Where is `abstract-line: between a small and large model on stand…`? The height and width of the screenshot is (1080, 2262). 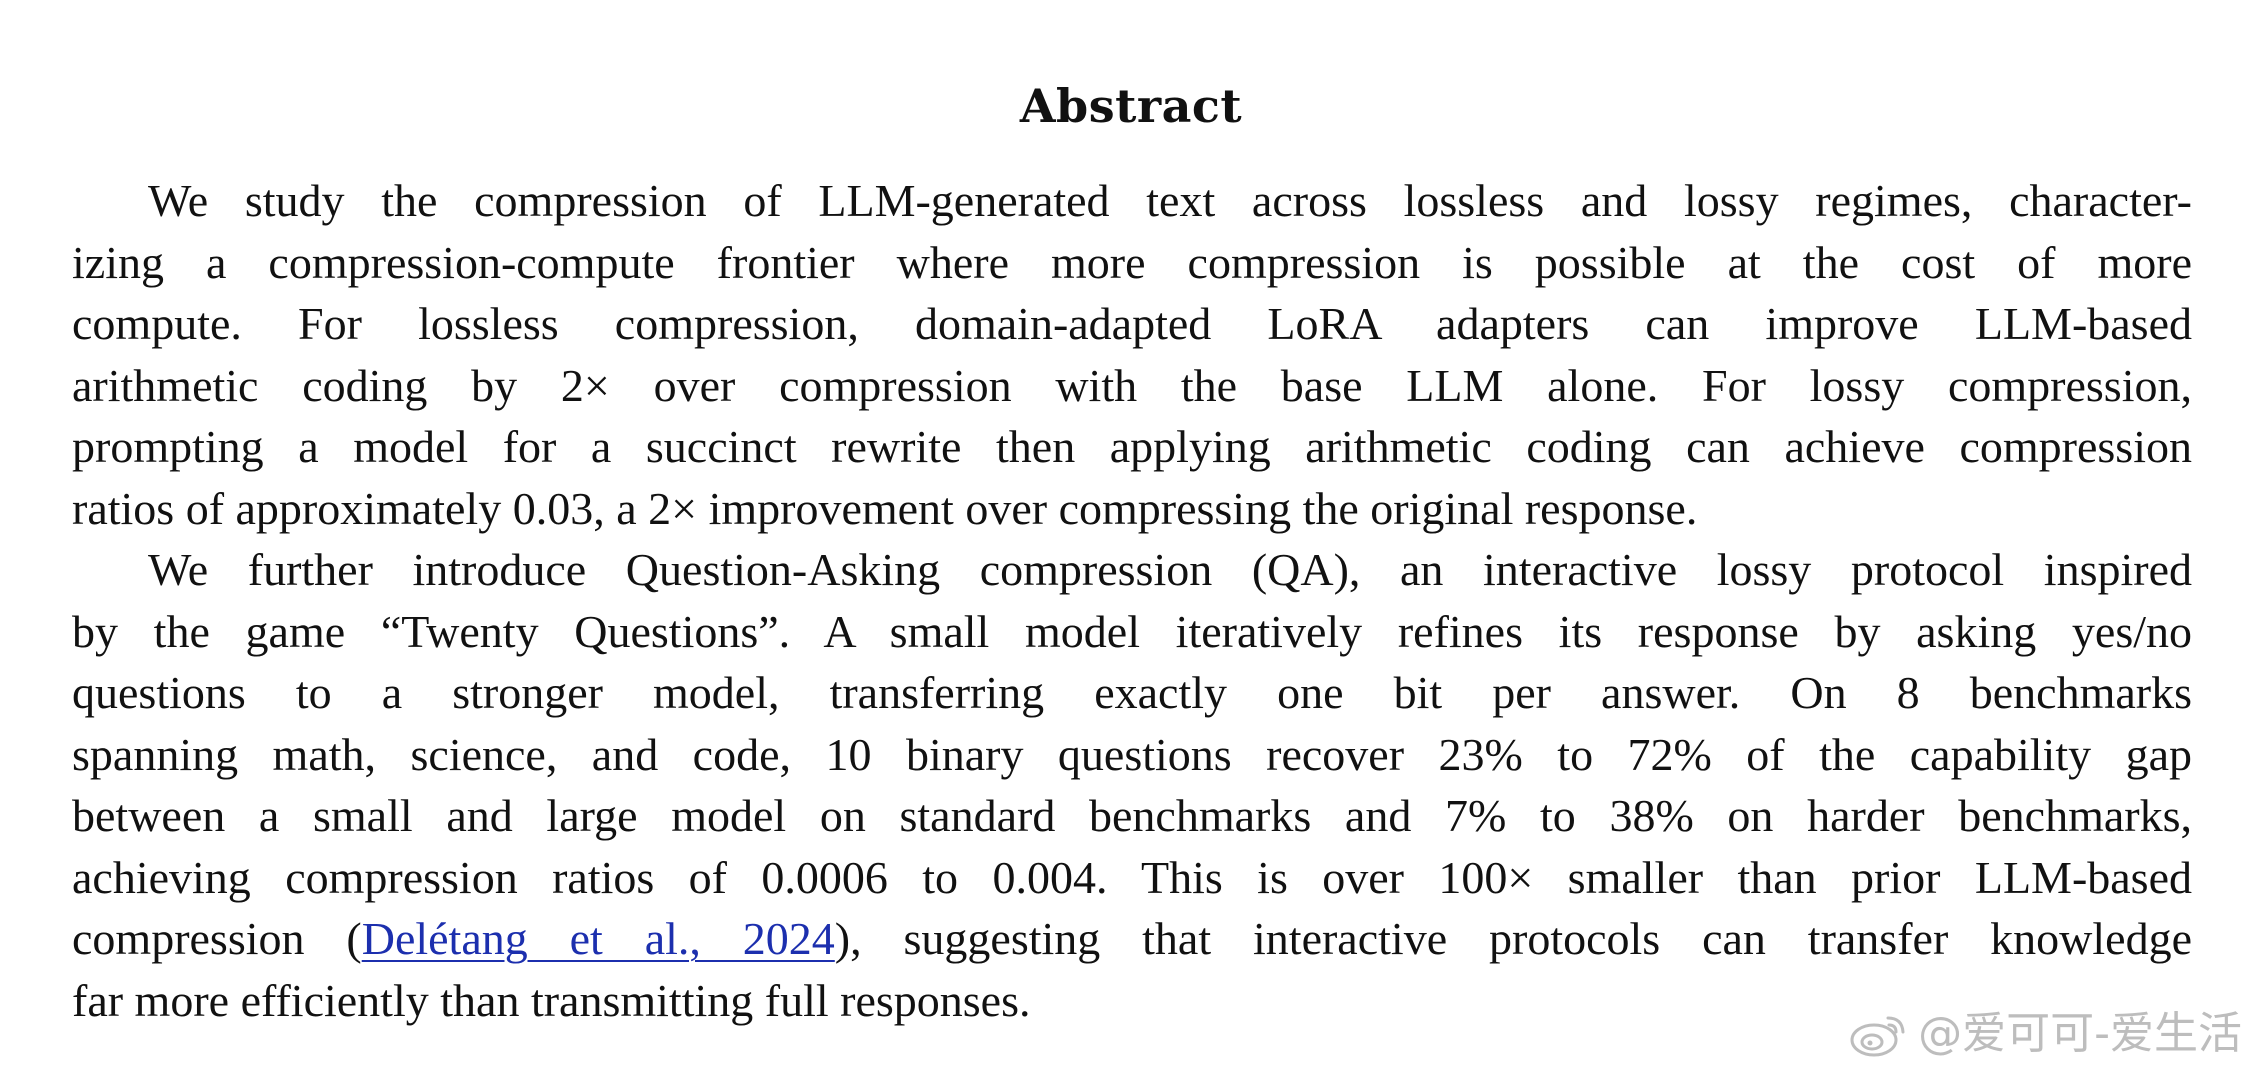
abstract-line: between a small and large model on stand… is located at coordinates (1132, 815).